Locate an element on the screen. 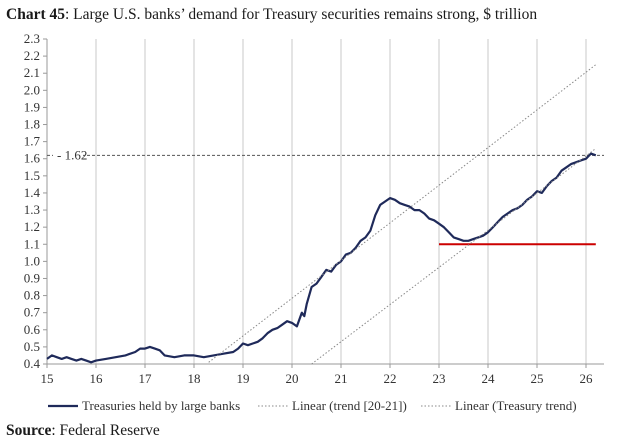 The image size is (624, 447). y-tick-label: 2.1 is located at coordinates (32, 72).